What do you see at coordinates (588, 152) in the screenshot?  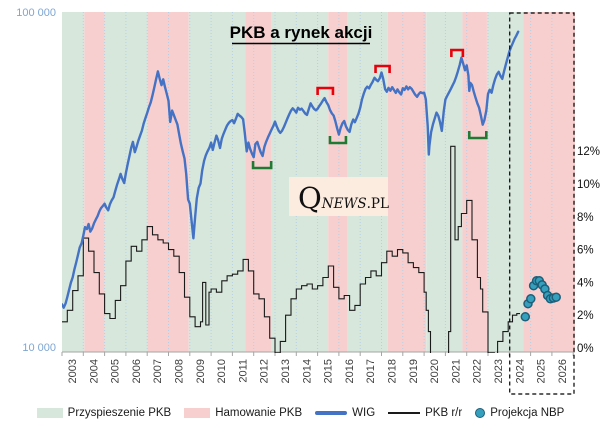 I see `right-axis-label: 12%` at bounding box center [588, 152].